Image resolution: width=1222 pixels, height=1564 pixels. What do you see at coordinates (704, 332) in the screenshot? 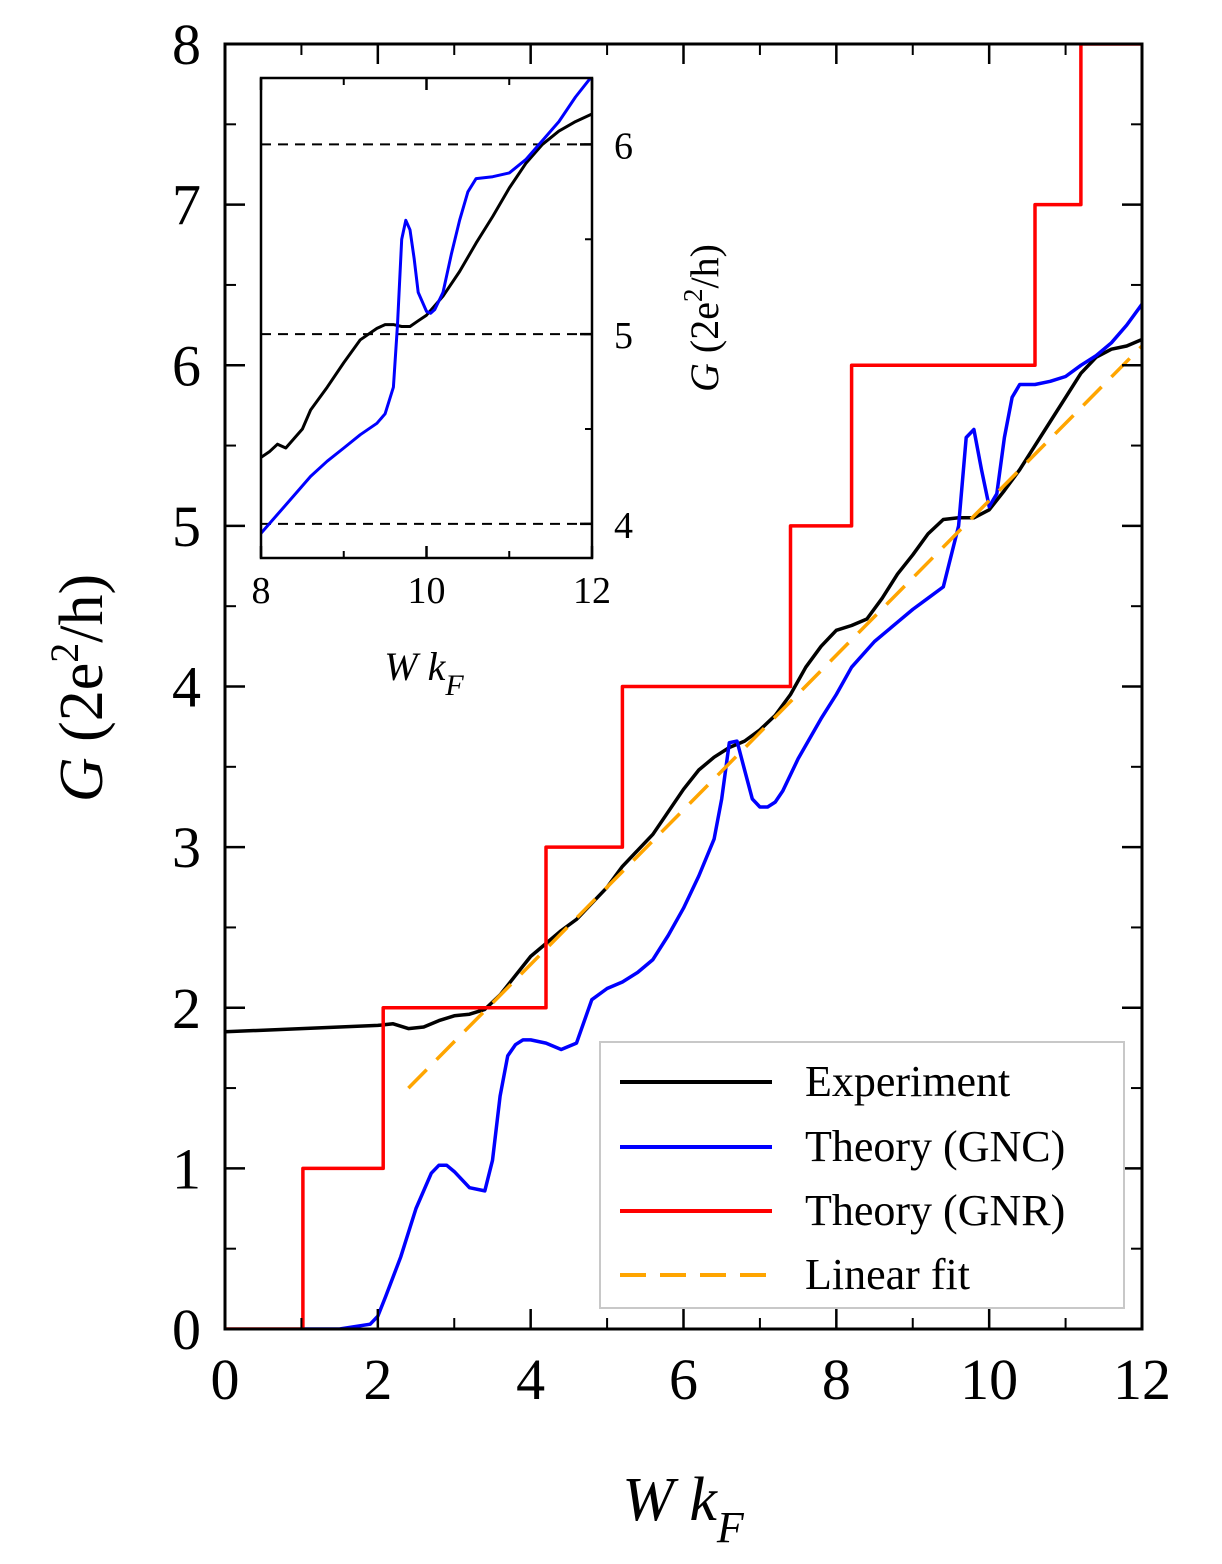
I see `inset-y-axis-label-open: (2e` at bounding box center [704, 332].